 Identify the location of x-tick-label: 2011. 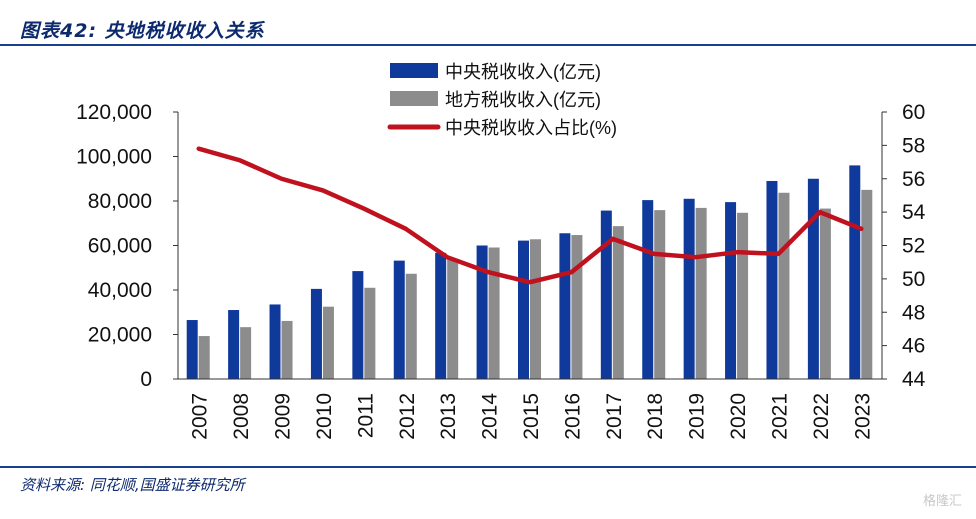
(365, 415).